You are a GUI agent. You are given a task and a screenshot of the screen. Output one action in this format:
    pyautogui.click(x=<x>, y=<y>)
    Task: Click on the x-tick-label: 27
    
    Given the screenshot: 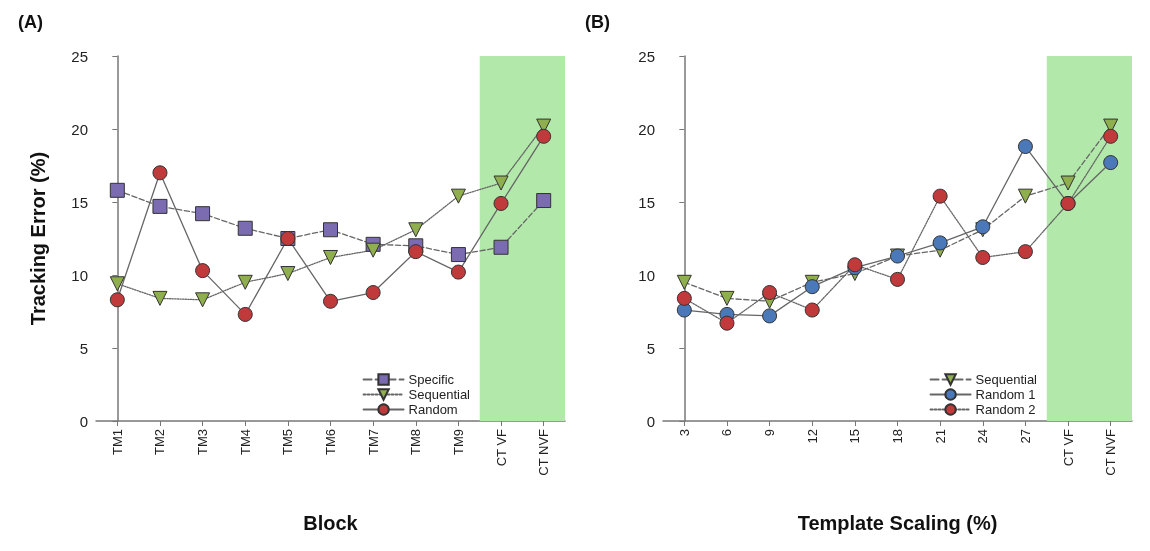 What is the action you would take?
    pyautogui.click(x=1025, y=436)
    